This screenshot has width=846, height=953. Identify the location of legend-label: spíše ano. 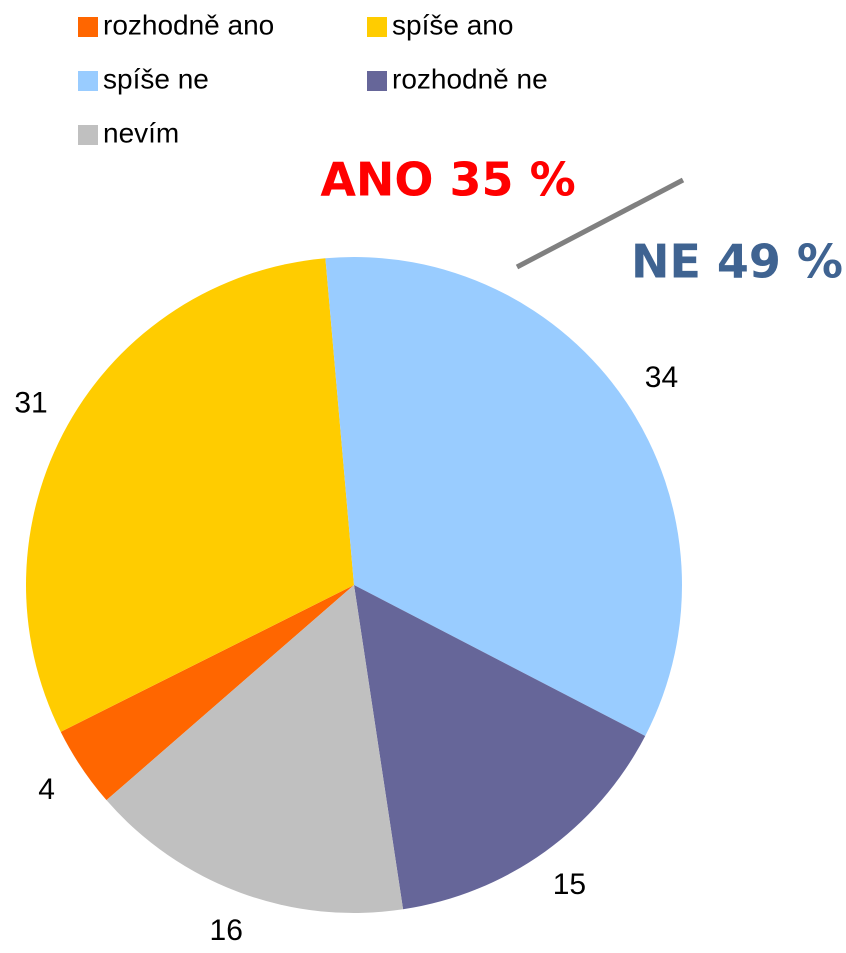
(452, 24).